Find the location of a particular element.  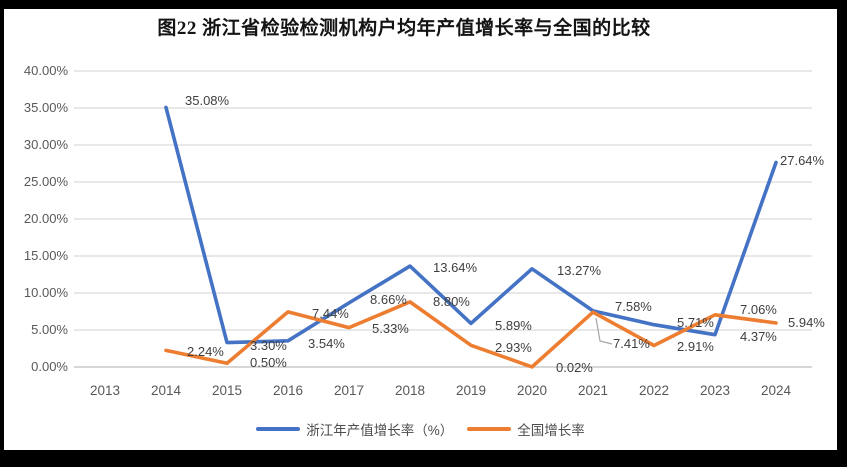

national-series-line is located at coordinates (471, 334).